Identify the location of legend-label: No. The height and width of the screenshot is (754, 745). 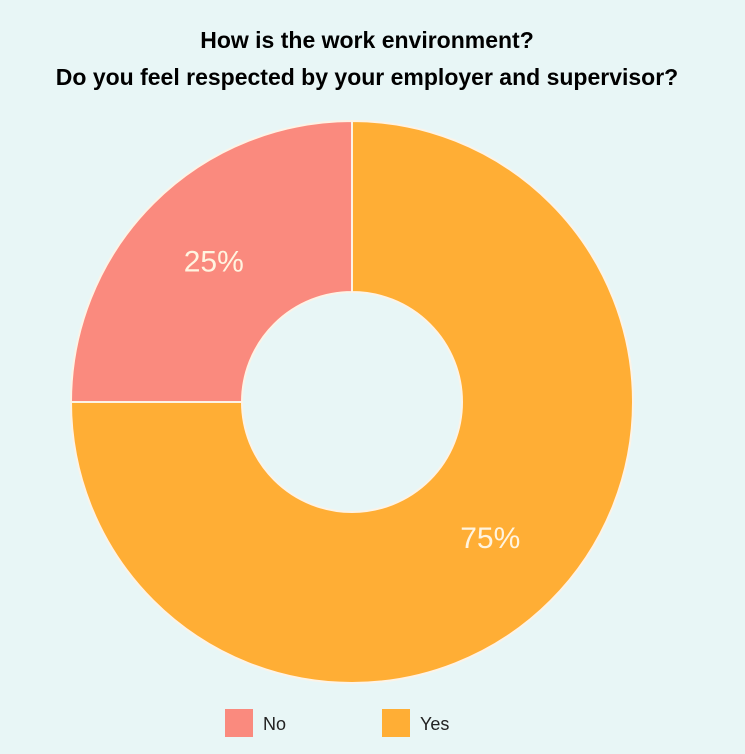
(274, 724).